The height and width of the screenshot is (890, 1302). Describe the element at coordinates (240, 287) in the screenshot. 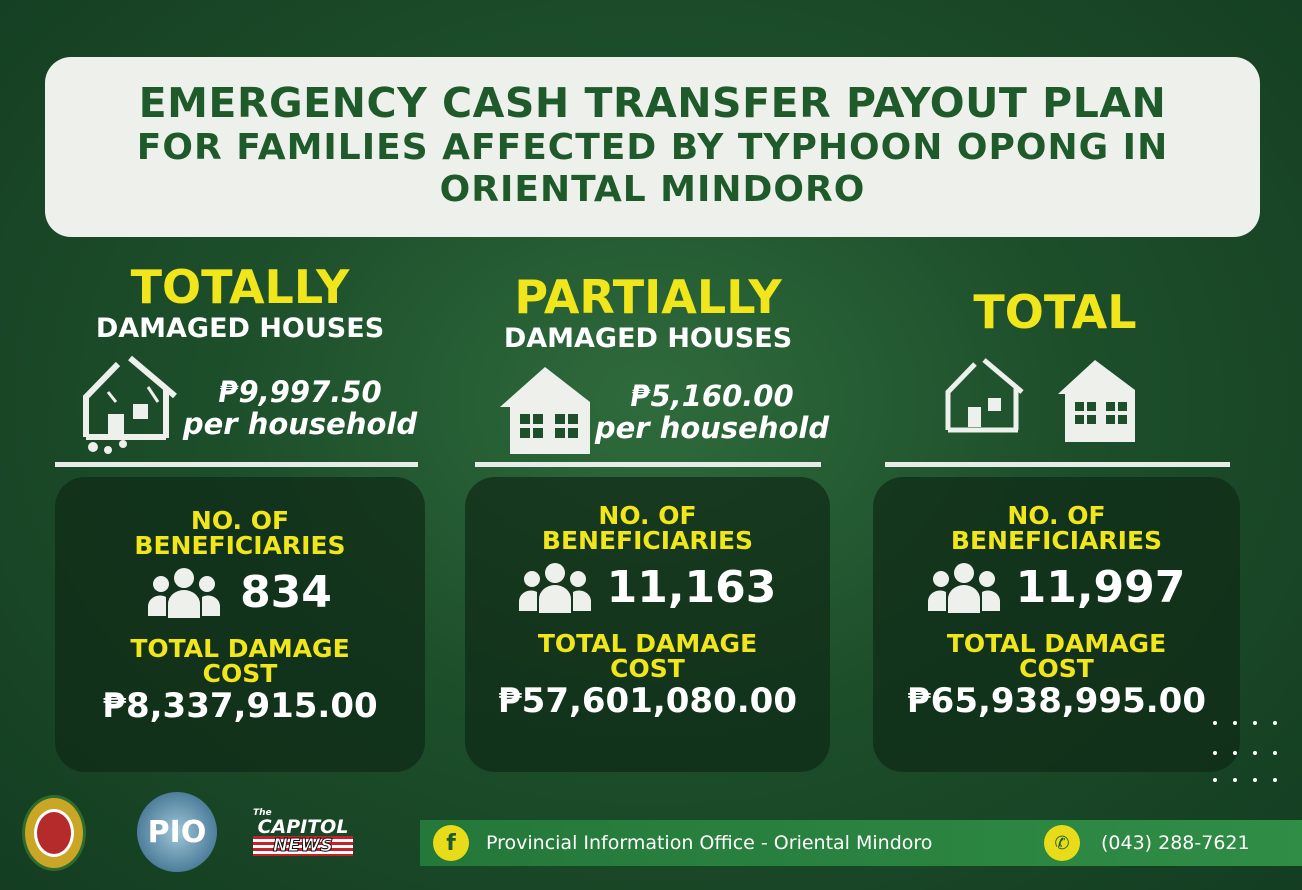

I see `heading: TOTALLY` at that location.